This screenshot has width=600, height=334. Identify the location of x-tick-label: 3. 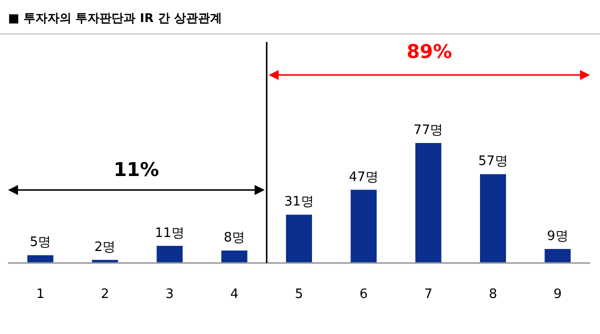
(170, 294).